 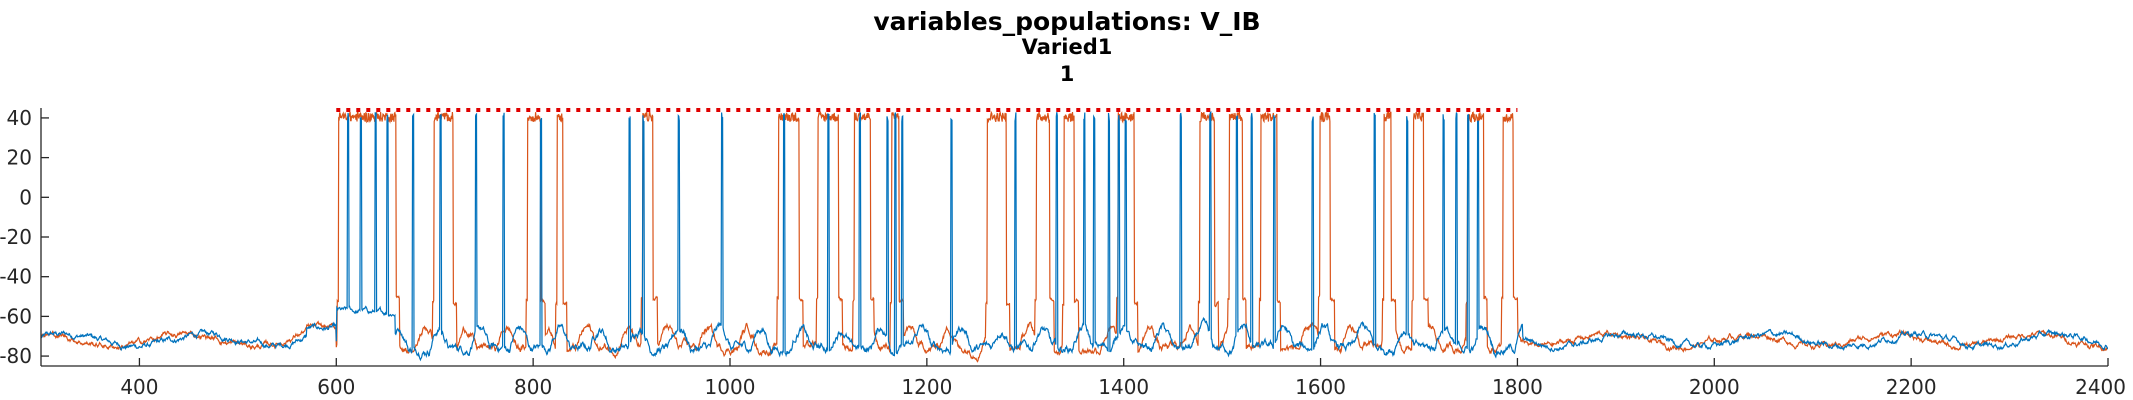 What do you see at coordinates (1320, 387) in the screenshot?
I see `x-tick-label: 1600` at bounding box center [1320, 387].